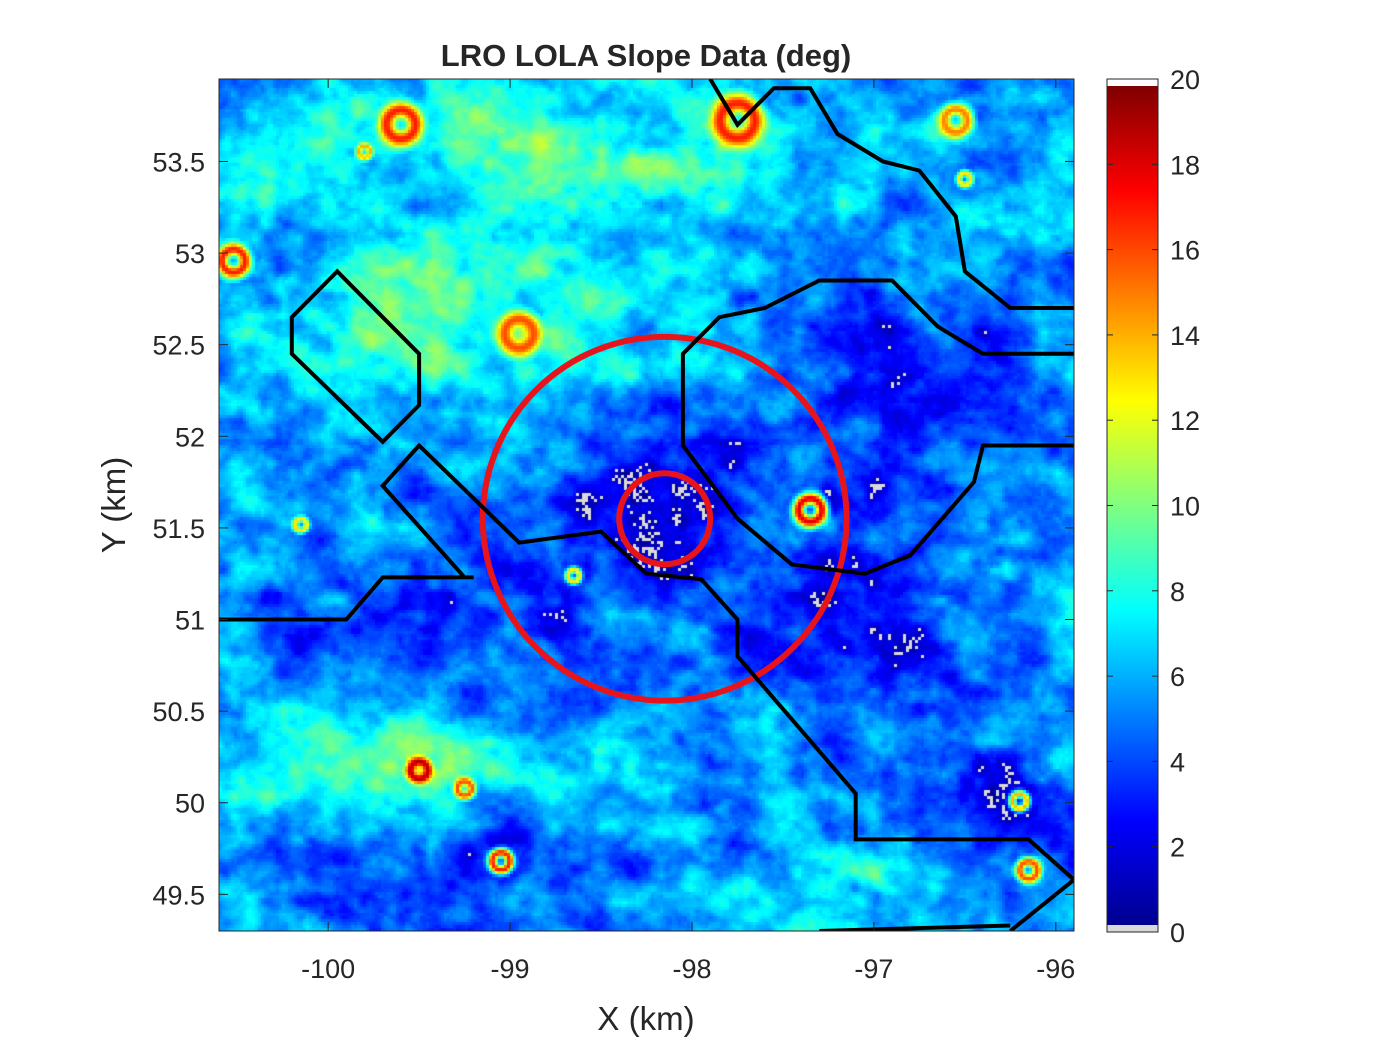  I want to click on colorbar-tick-label: 6, so click(1177, 677).